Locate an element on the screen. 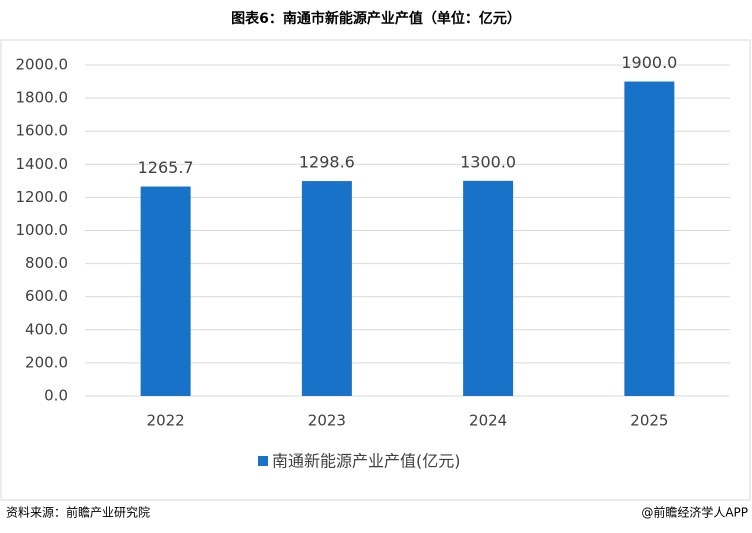  y-tick-label: 2000.0 is located at coordinates (42, 65).